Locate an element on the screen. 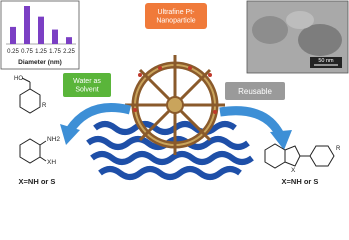 This screenshot has height=240, width=349. left-arrow is located at coordinates (99, 118).